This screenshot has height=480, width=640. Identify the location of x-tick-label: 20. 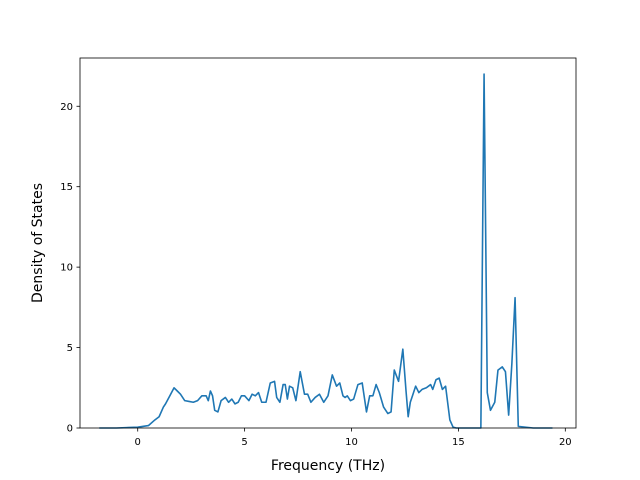
(565, 442).